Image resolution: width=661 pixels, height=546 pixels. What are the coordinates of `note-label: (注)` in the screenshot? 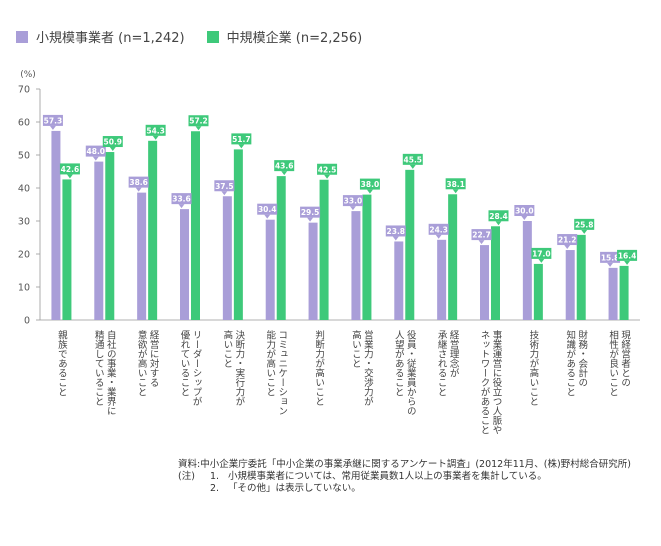 It's located at (186, 476).